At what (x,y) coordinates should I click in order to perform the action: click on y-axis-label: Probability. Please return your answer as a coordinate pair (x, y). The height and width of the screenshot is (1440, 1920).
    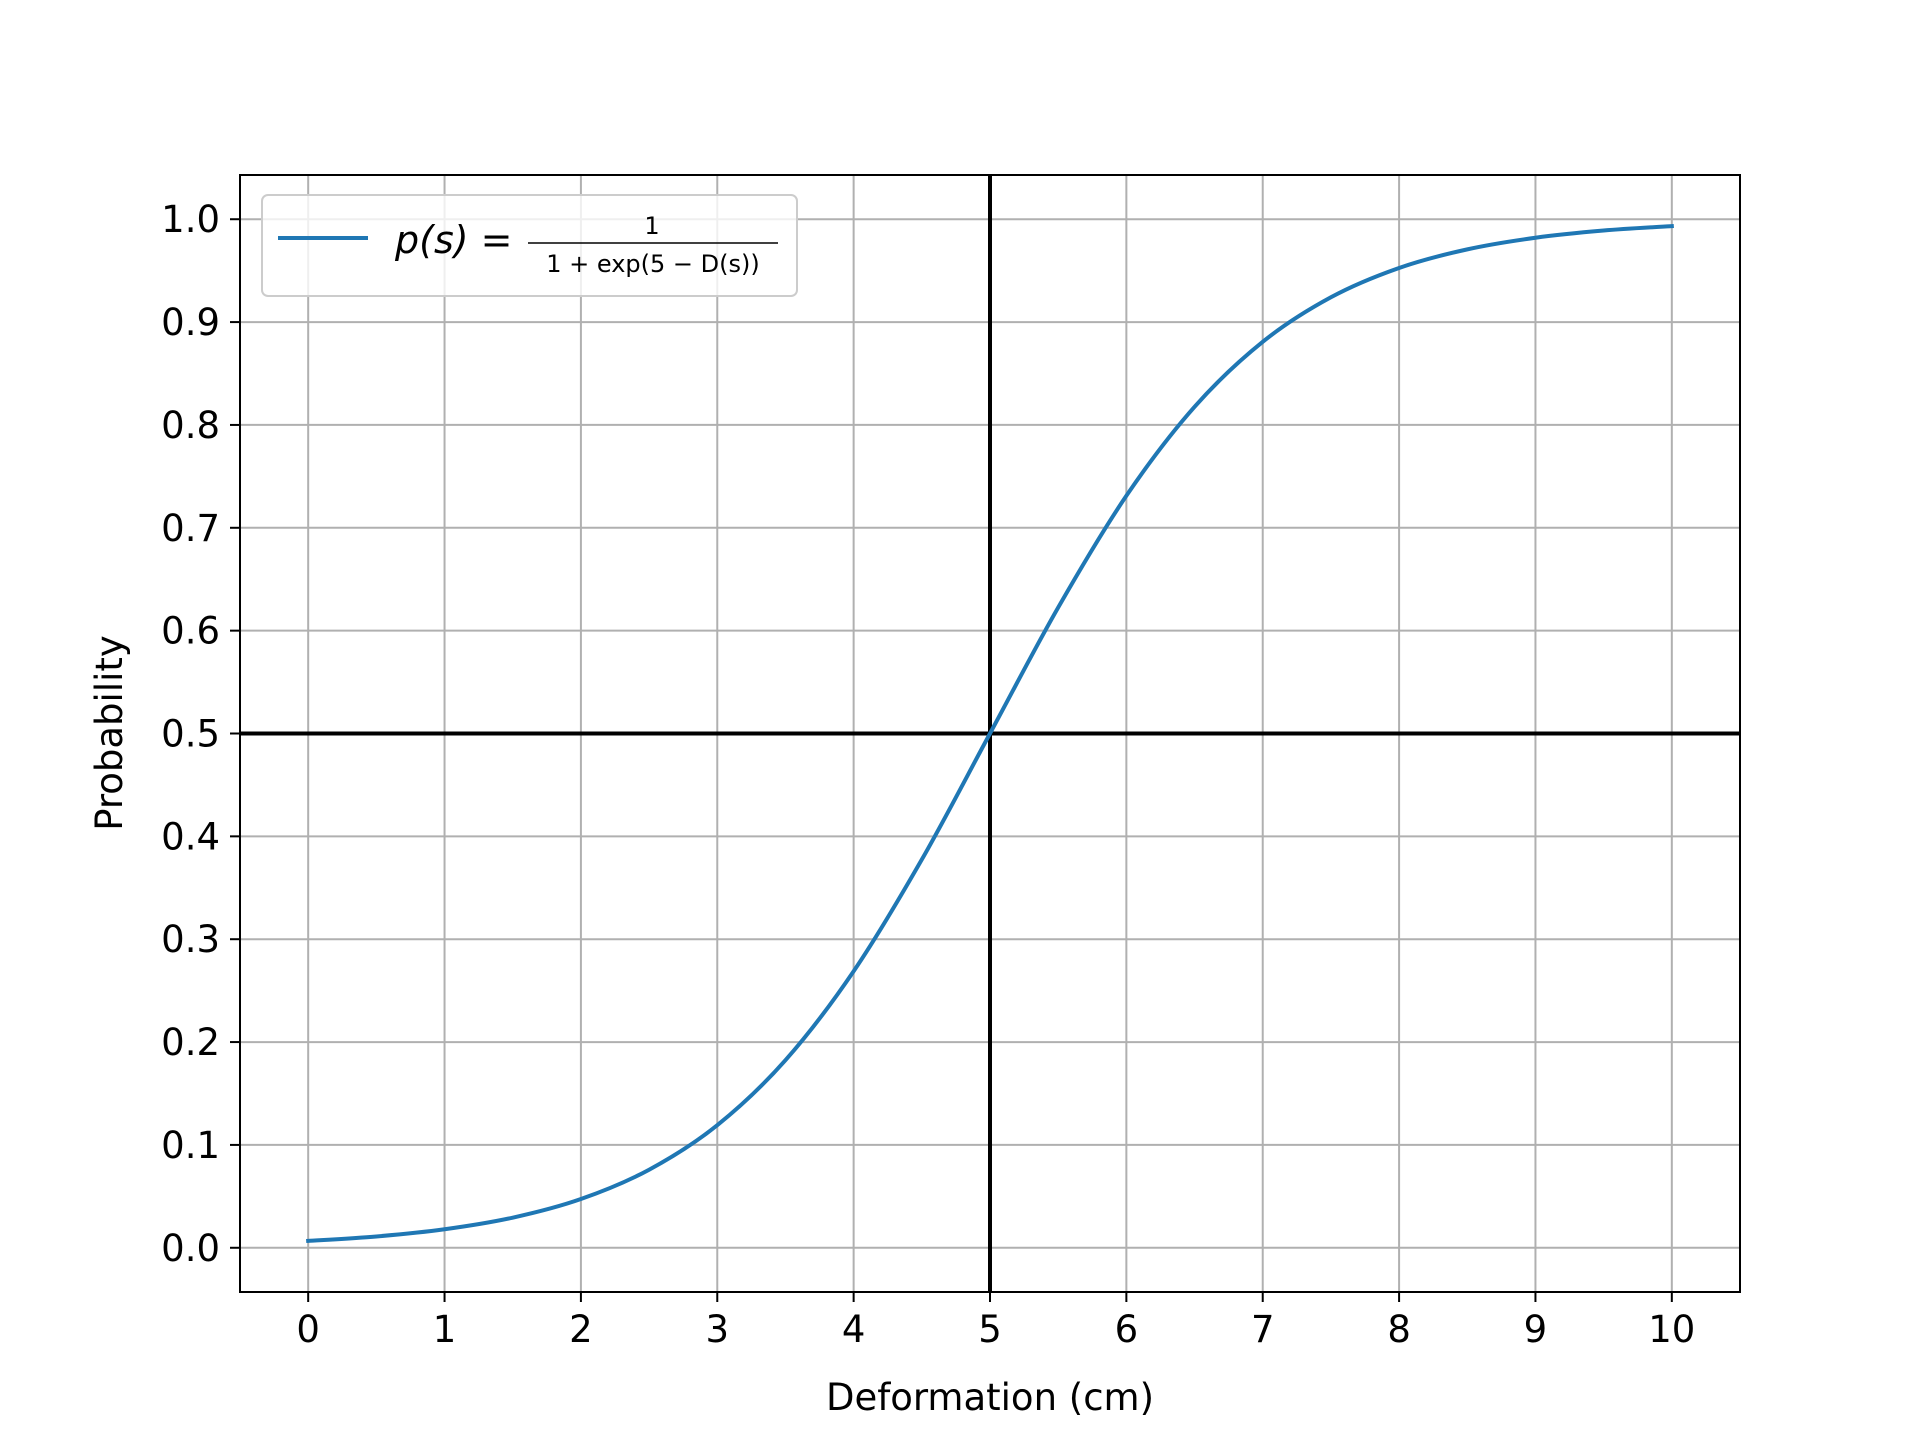
    Looking at the image, I should click on (109, 733).